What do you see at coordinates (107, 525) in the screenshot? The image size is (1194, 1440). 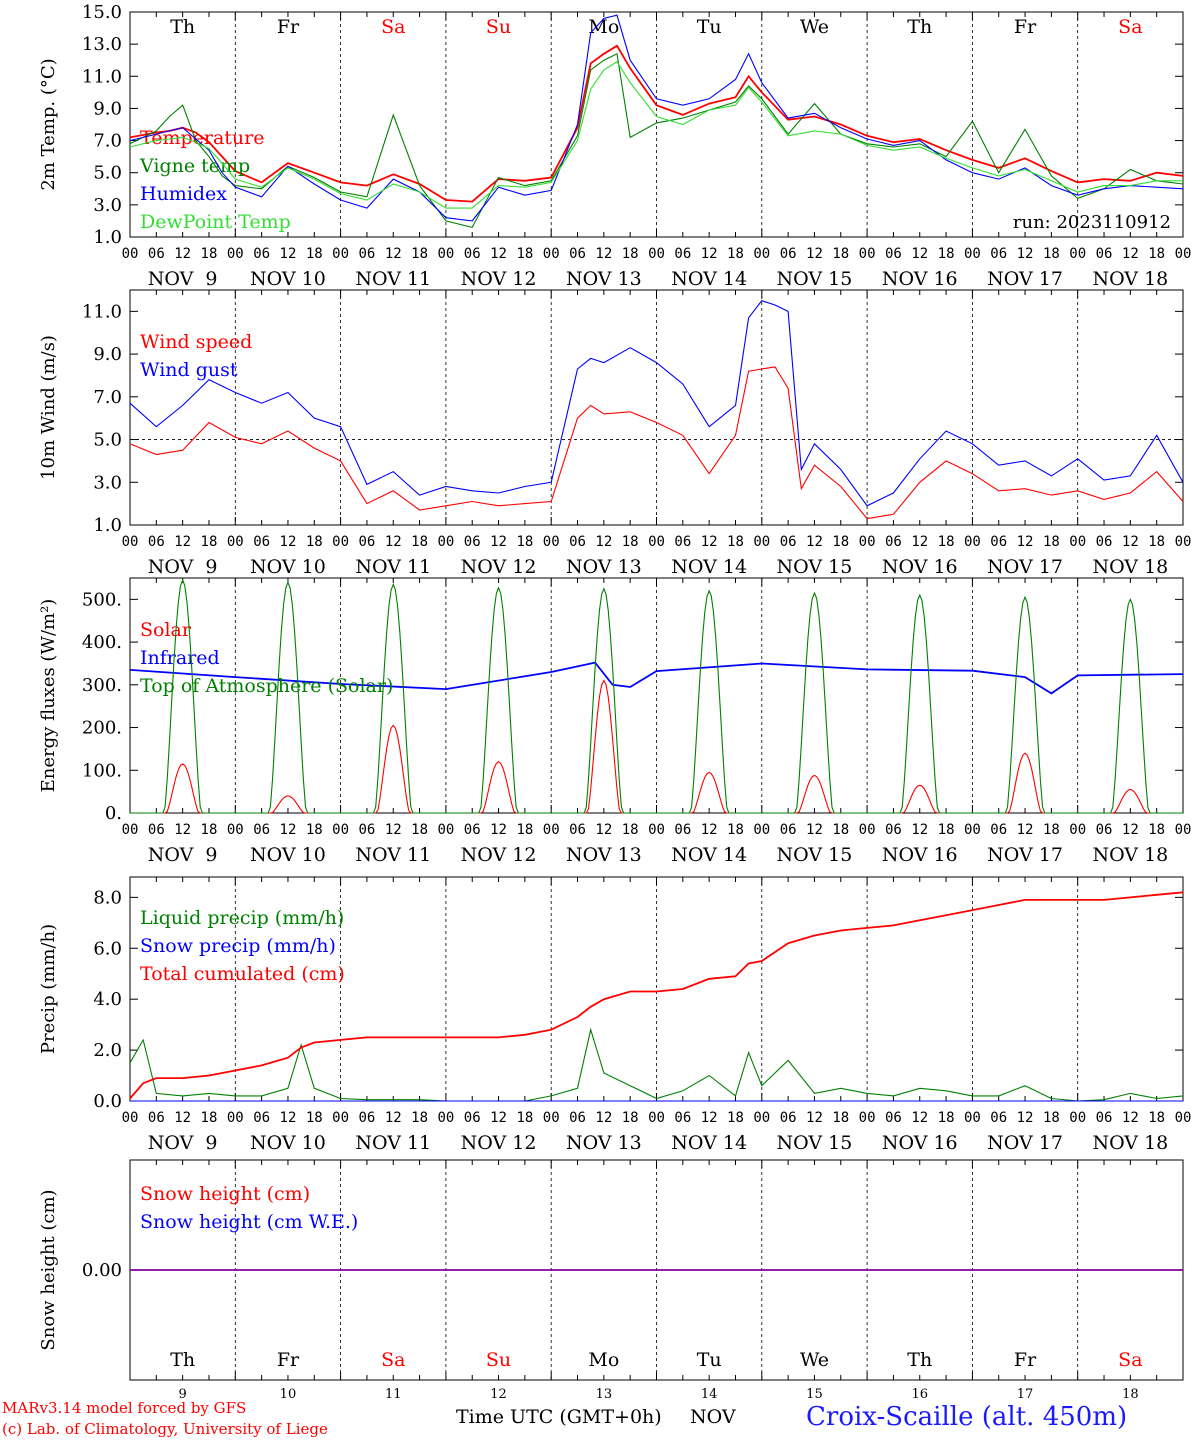 I see `y-tick-label: 1.0` at bounding box center [107, 525].